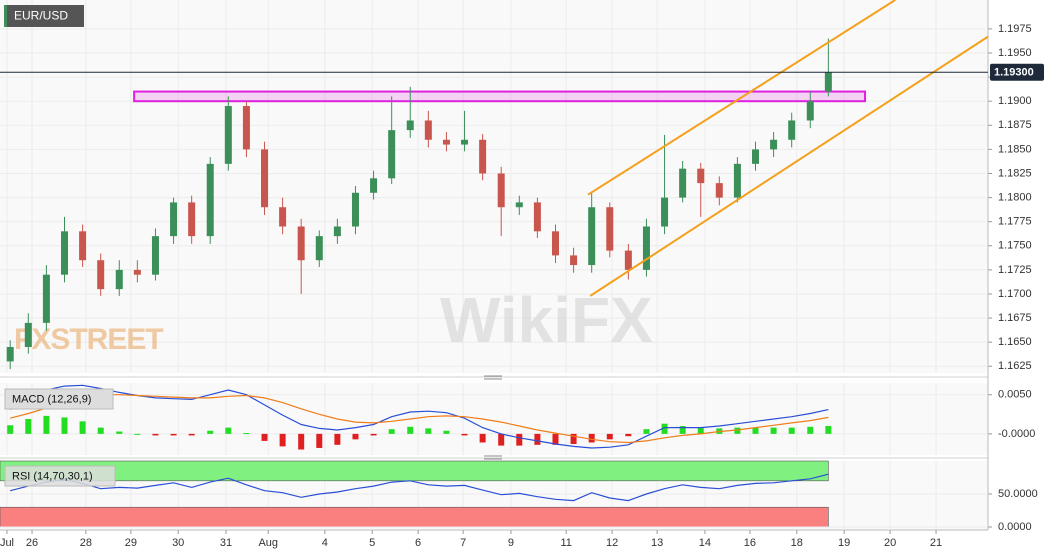  Describe the element at coordinates (44, 16) in the screenshot. I see `symbol-box` at that location.